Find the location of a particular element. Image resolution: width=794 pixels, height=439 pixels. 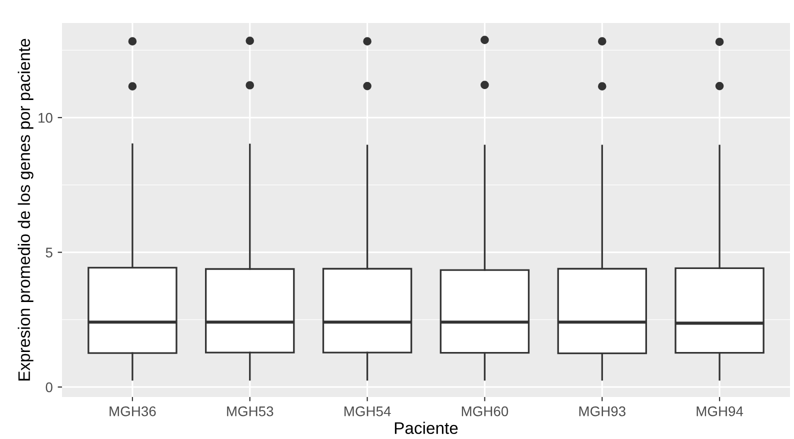

y-tick-label: 5 is located at coordinates (49, 253).